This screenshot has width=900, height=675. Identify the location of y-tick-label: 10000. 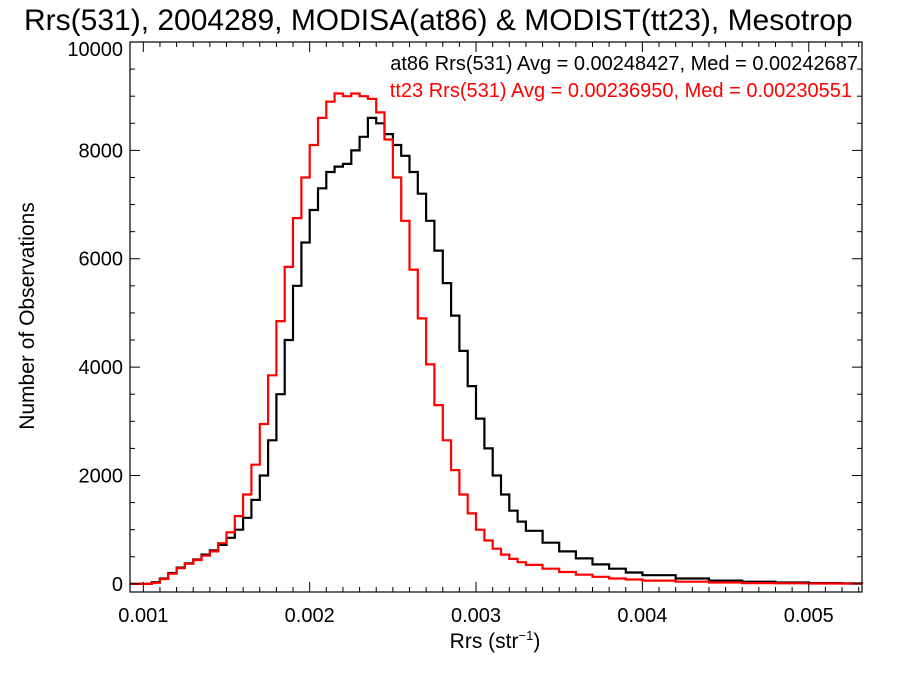
(95, 50).